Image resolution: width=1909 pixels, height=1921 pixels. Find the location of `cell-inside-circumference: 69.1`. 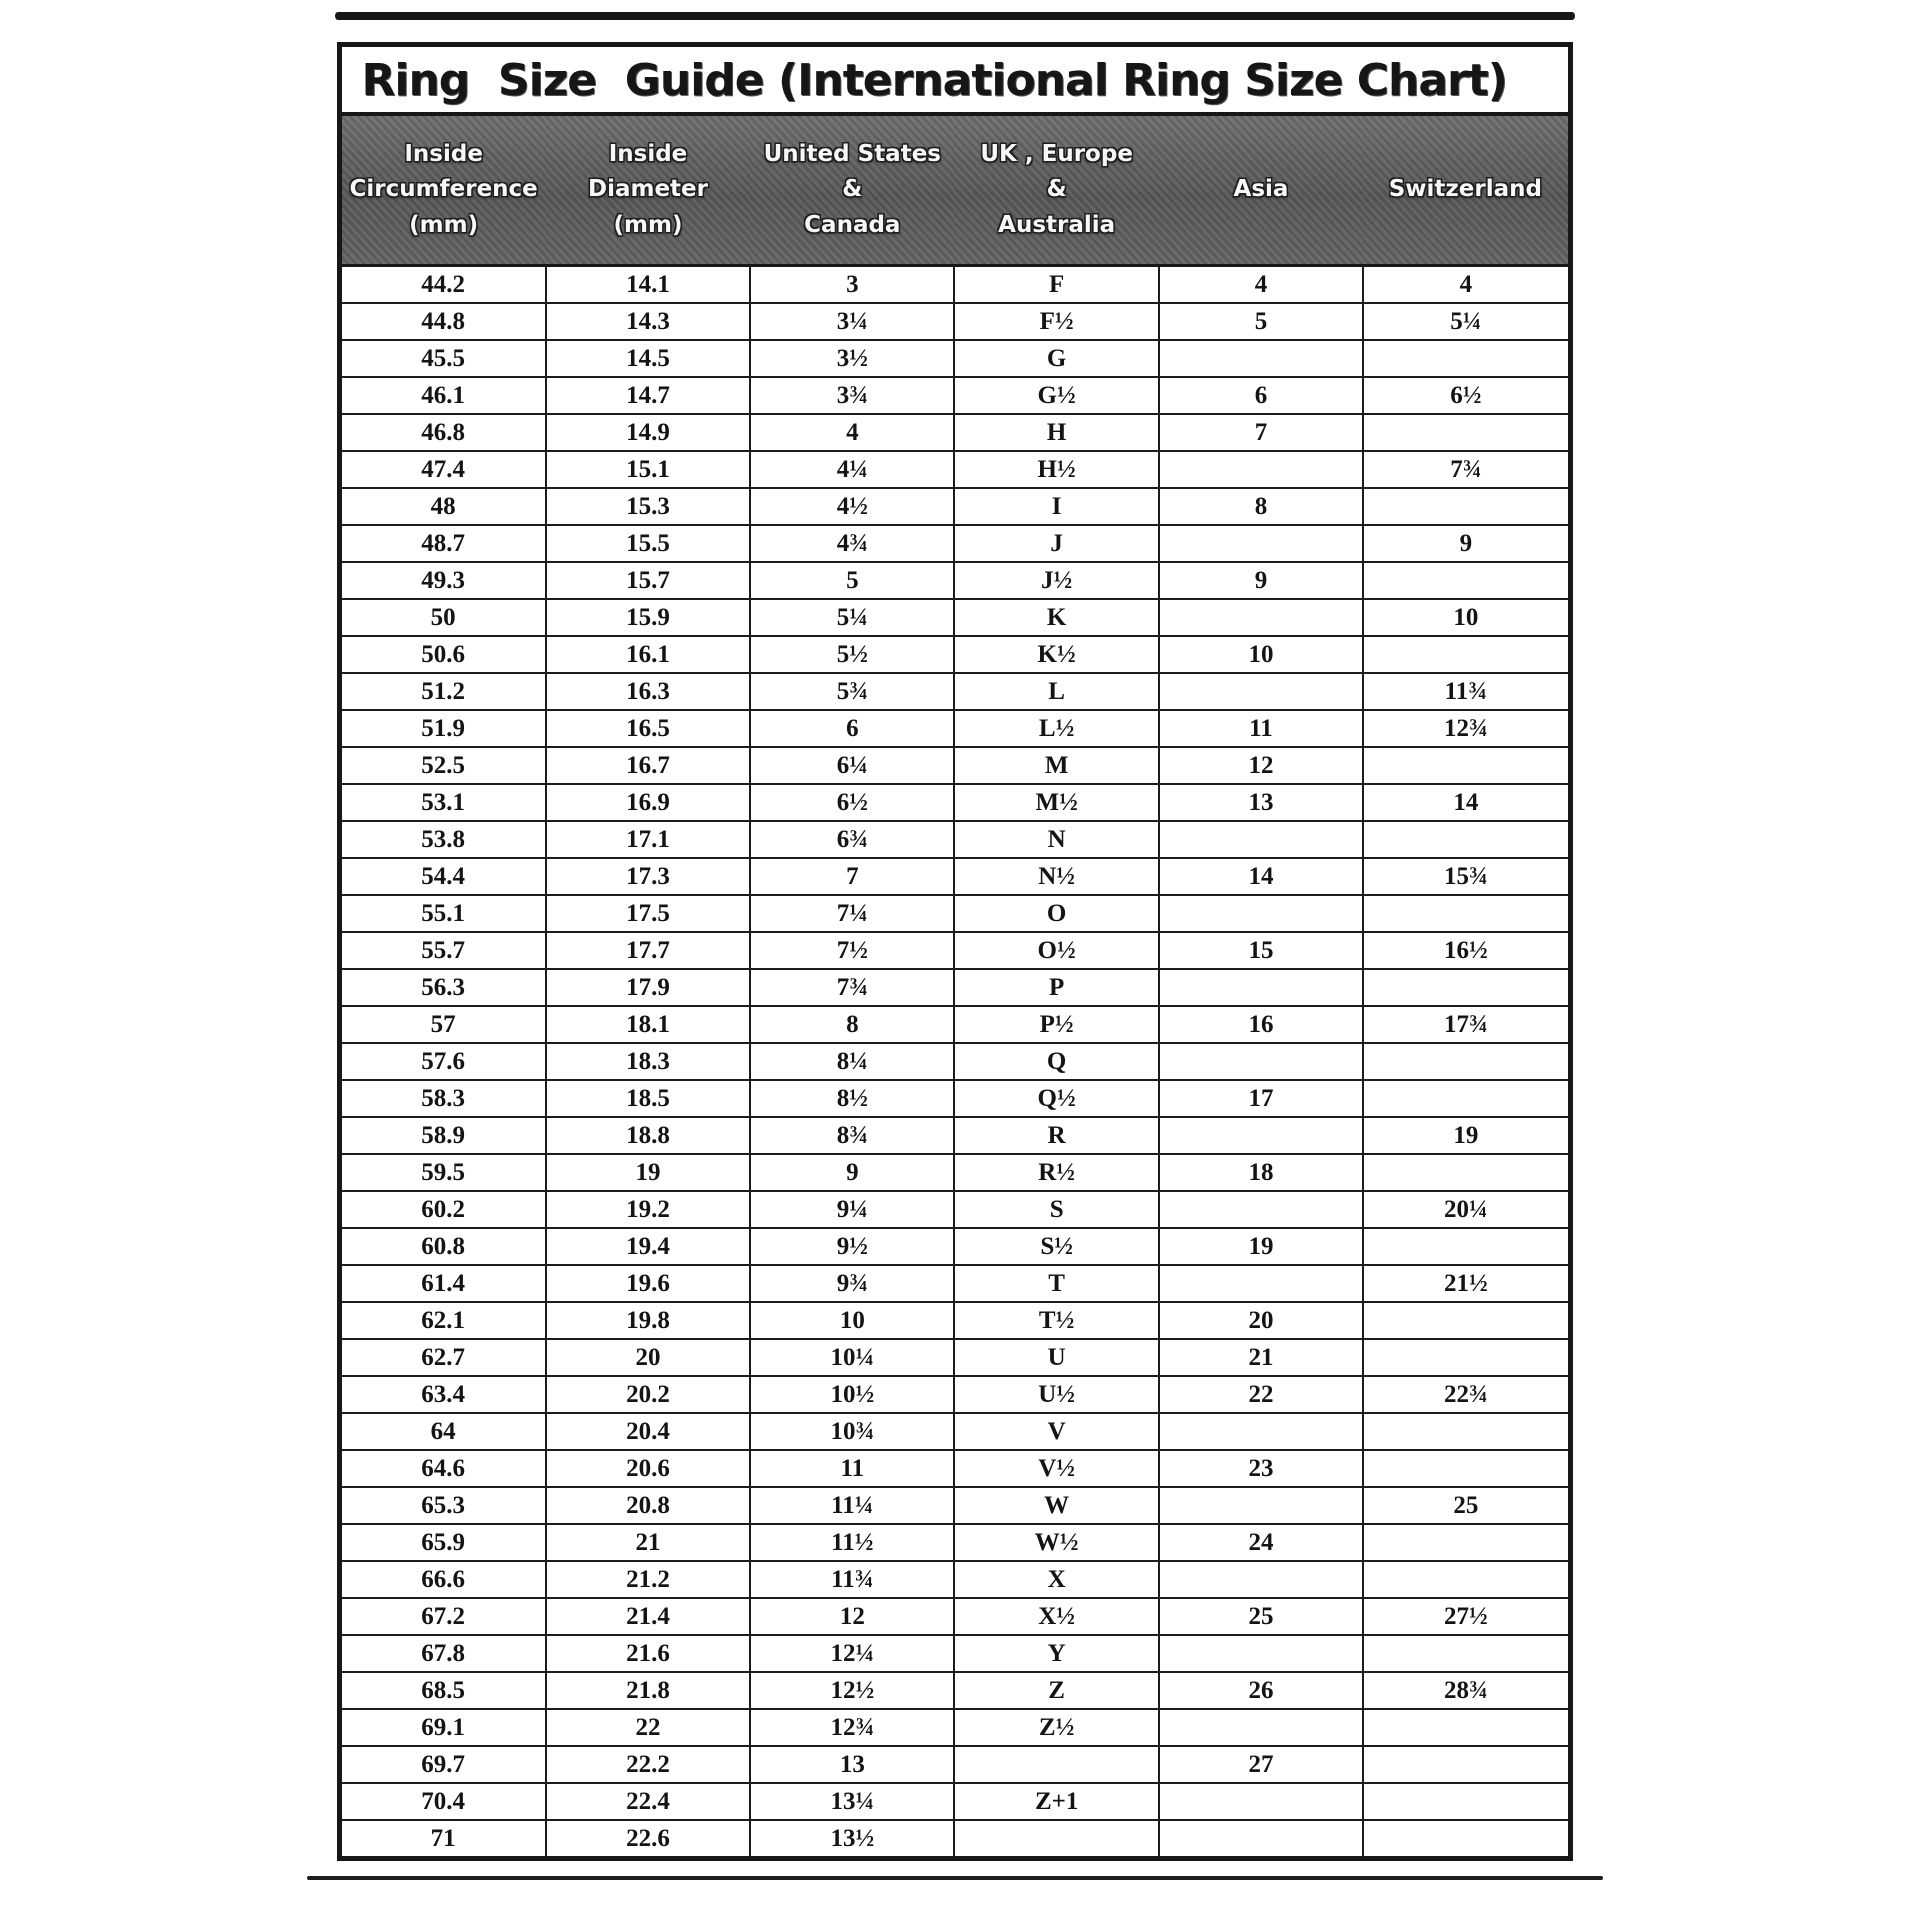

cell-inside-circumference: 69.1 is located at coordinates (444, 1727).